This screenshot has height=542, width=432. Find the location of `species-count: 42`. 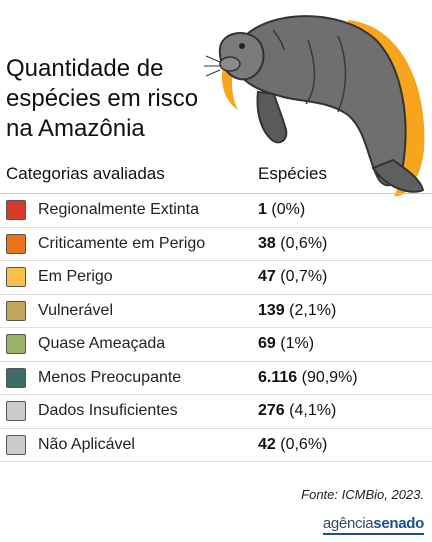

species-count: 42 is located at coordinates (267, 444).